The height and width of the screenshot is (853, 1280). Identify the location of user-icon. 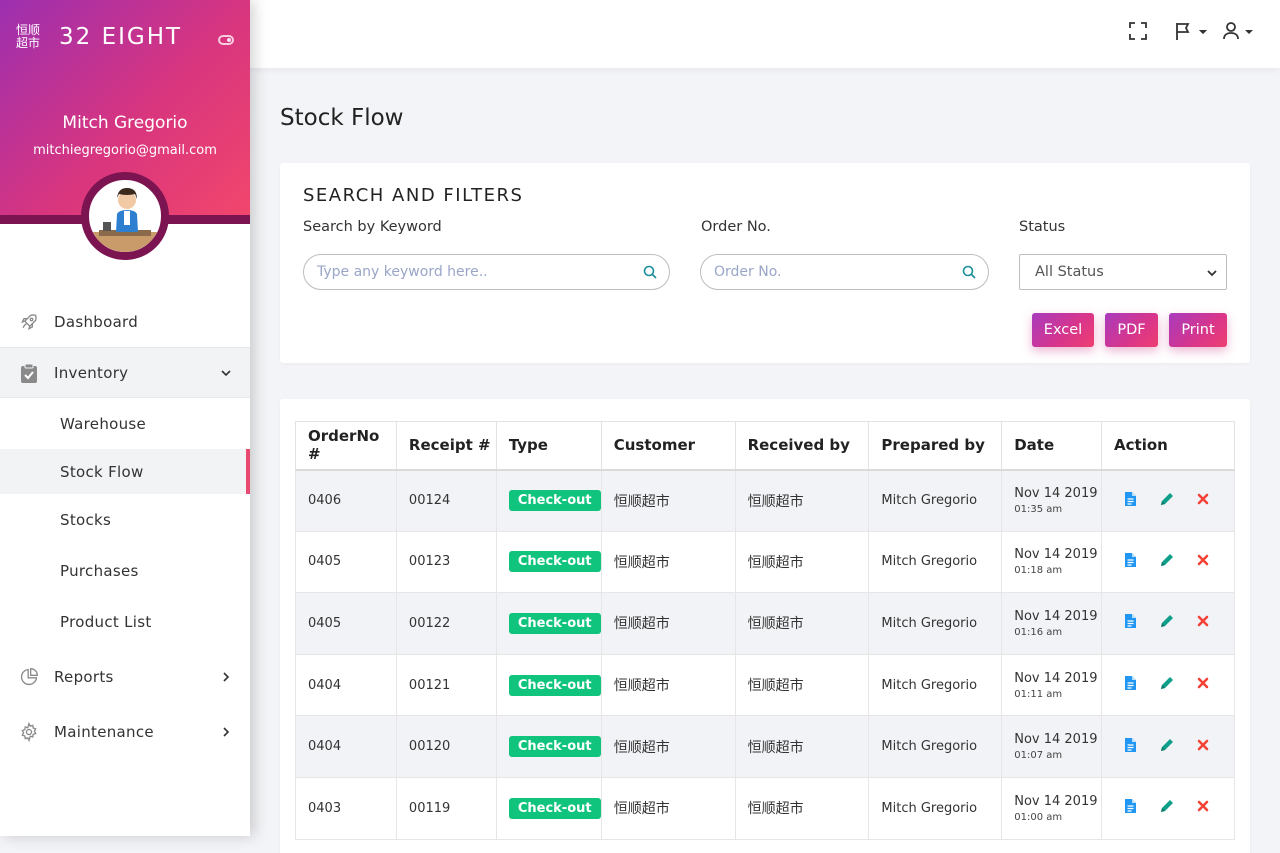
(1239, 31).